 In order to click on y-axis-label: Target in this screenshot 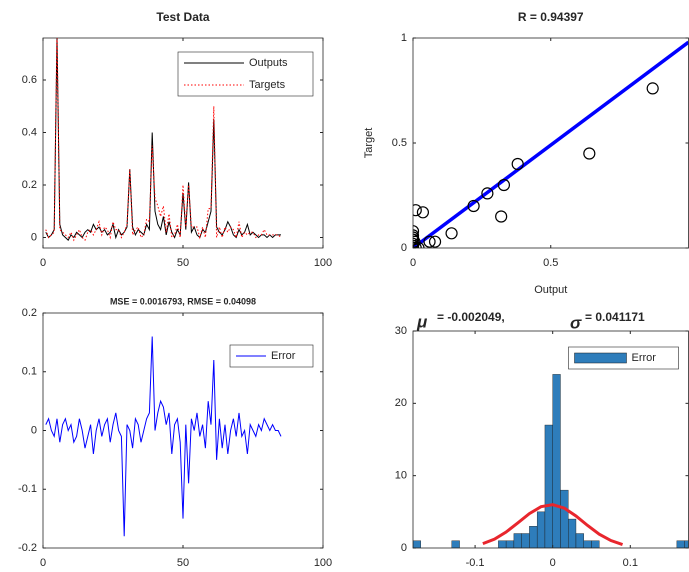, I will do `click(369, 143)`.